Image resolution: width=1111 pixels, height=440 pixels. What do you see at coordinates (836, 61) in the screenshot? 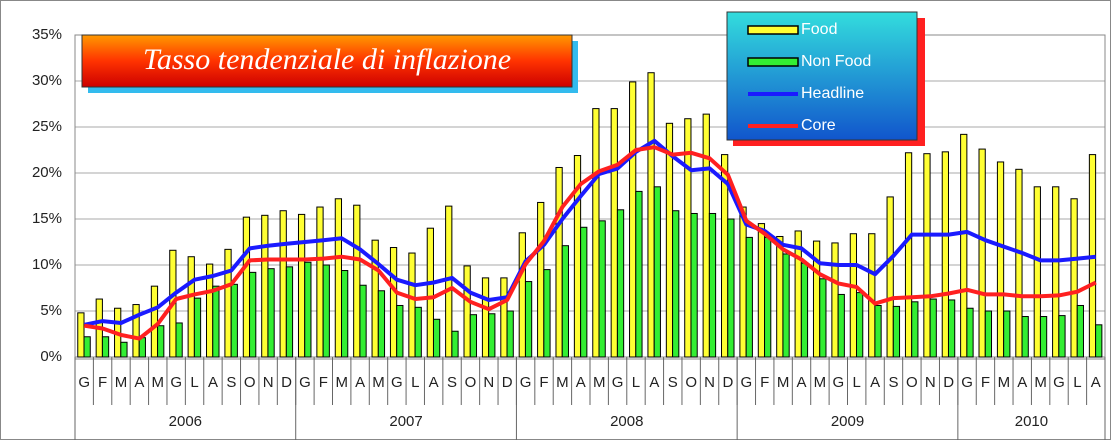
I see `legend-label: Non Food` at bounding box center [836, 61].